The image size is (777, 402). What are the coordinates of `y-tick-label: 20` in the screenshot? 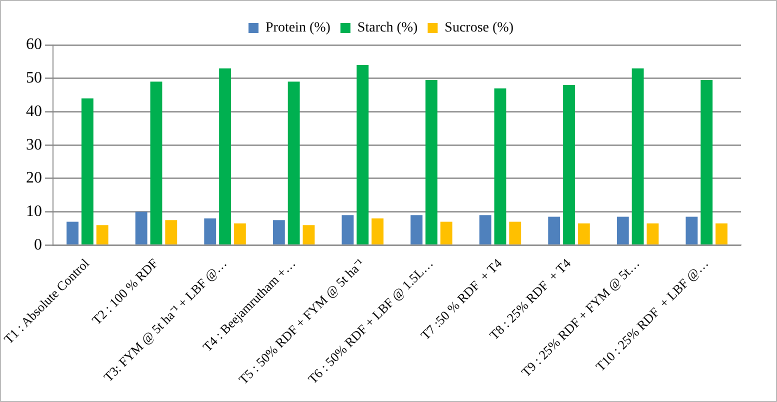 It's located at (34, 178).